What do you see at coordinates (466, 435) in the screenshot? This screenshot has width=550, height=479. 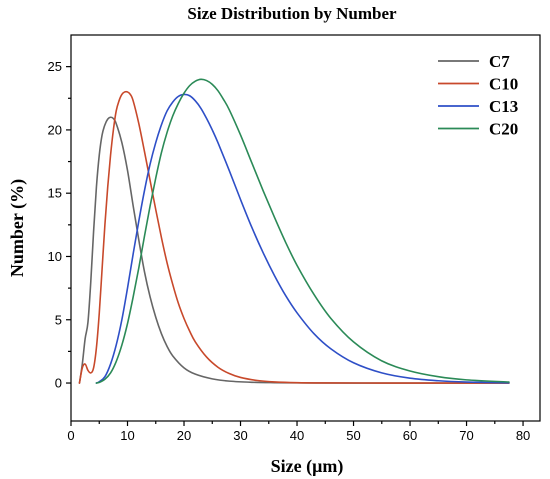 I see `x-tick-label: 70` at bounding box center [466, 435].